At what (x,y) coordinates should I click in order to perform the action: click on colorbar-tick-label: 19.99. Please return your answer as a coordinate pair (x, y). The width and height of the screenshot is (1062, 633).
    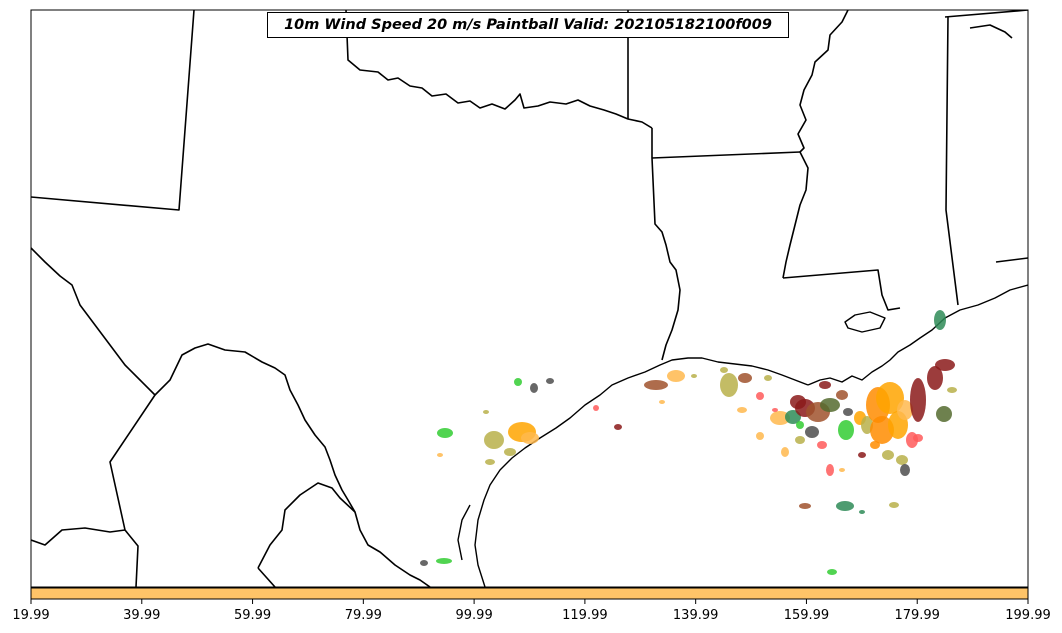
    Looking at the image, I should click on (30, 615).